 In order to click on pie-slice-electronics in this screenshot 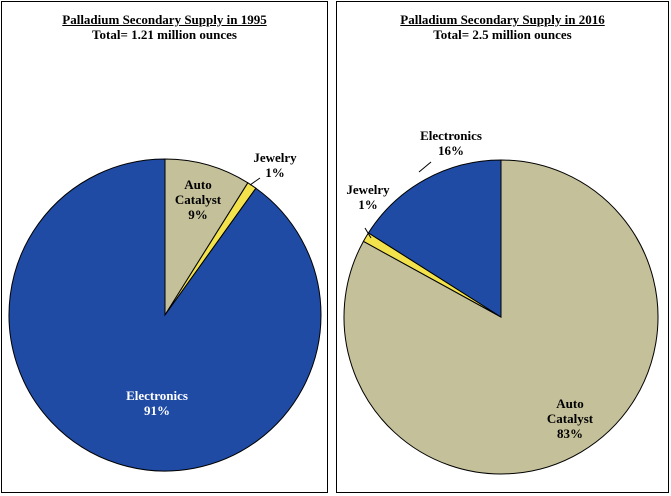, I will do `click(434, 238)`.